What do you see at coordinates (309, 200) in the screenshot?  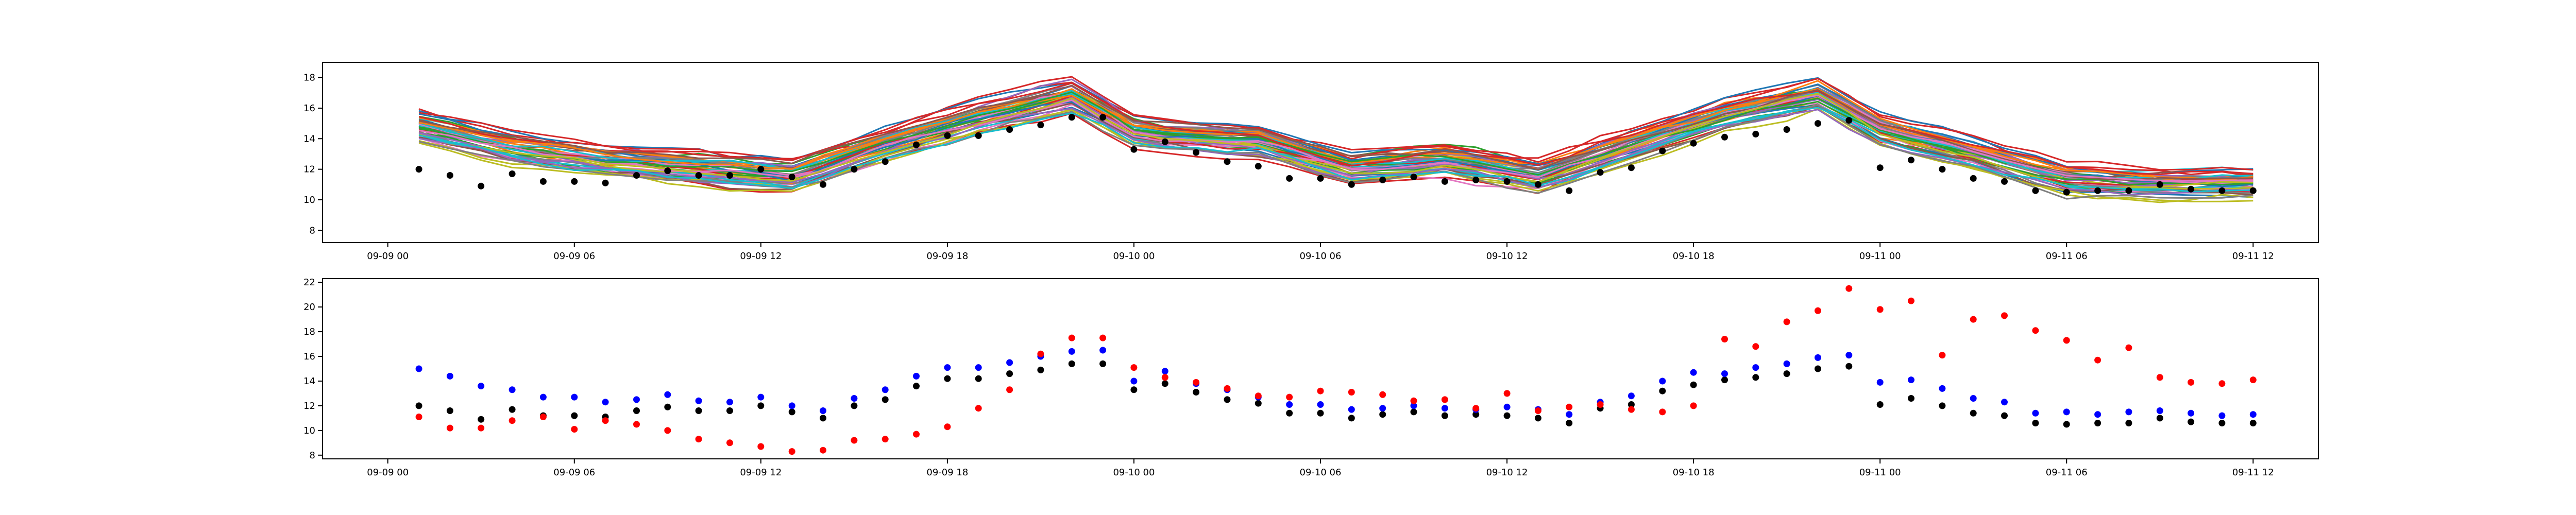 I see `y-tick-label: 10` at bounding box center [309, 200].